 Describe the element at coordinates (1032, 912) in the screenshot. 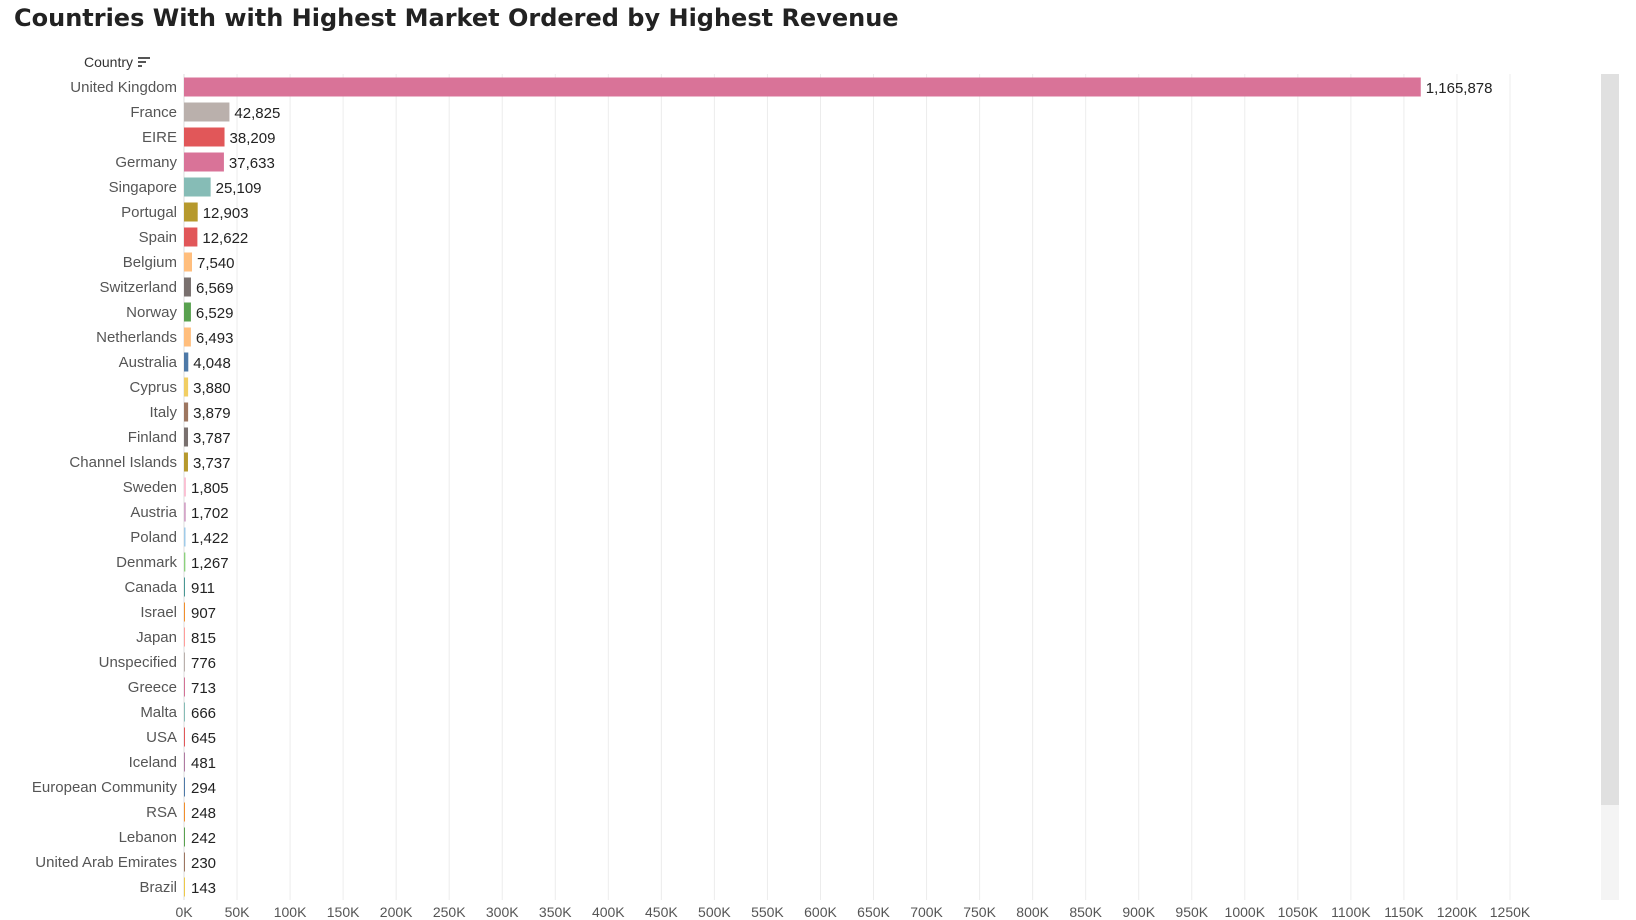

I see `x-tick-label: 800K` at that location.